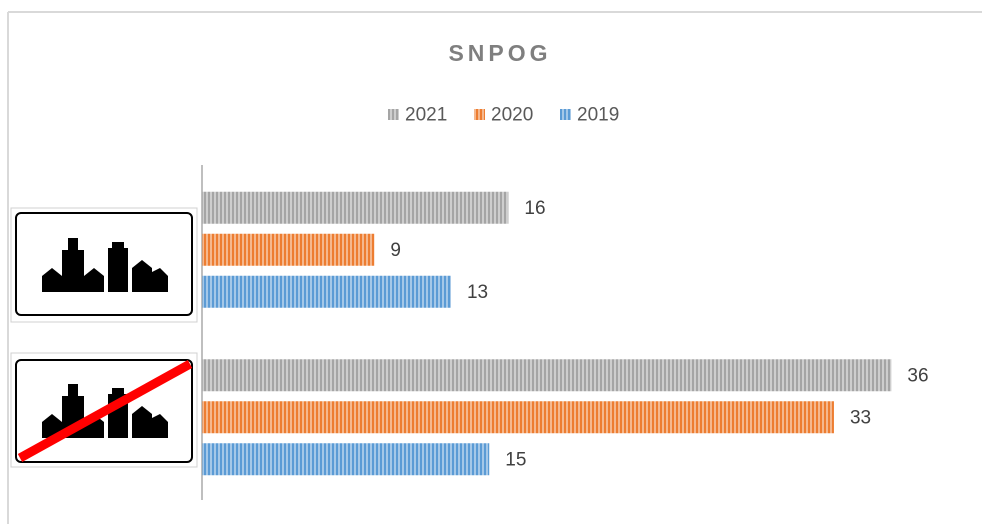 The height and width of the screenshot is (524, 982). What do you see at coordinates (477, 292) in the screenshot?
I see `data-label: 13` at bounding box center [477, 292].